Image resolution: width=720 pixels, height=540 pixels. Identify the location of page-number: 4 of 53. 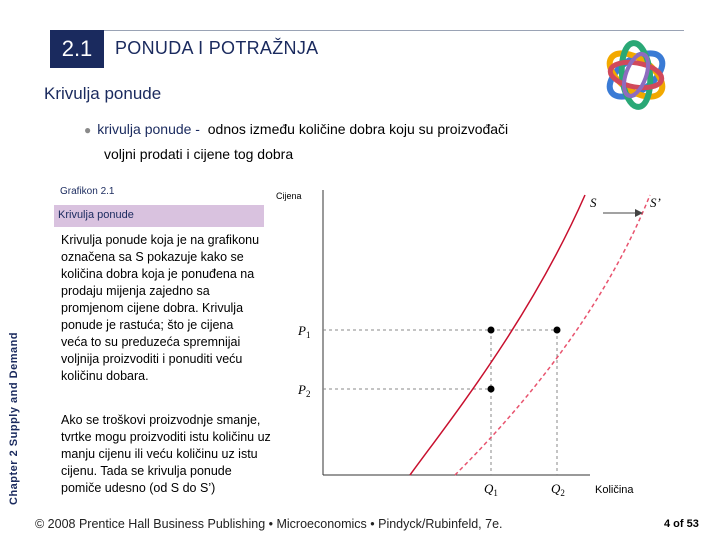
(681, 524).